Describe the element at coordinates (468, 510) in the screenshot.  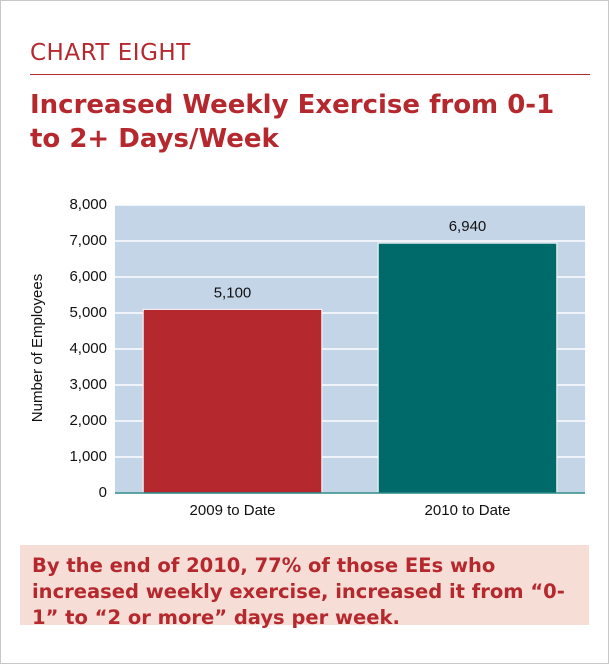
I see `x-tick-label: 2010 to Date` at that location.